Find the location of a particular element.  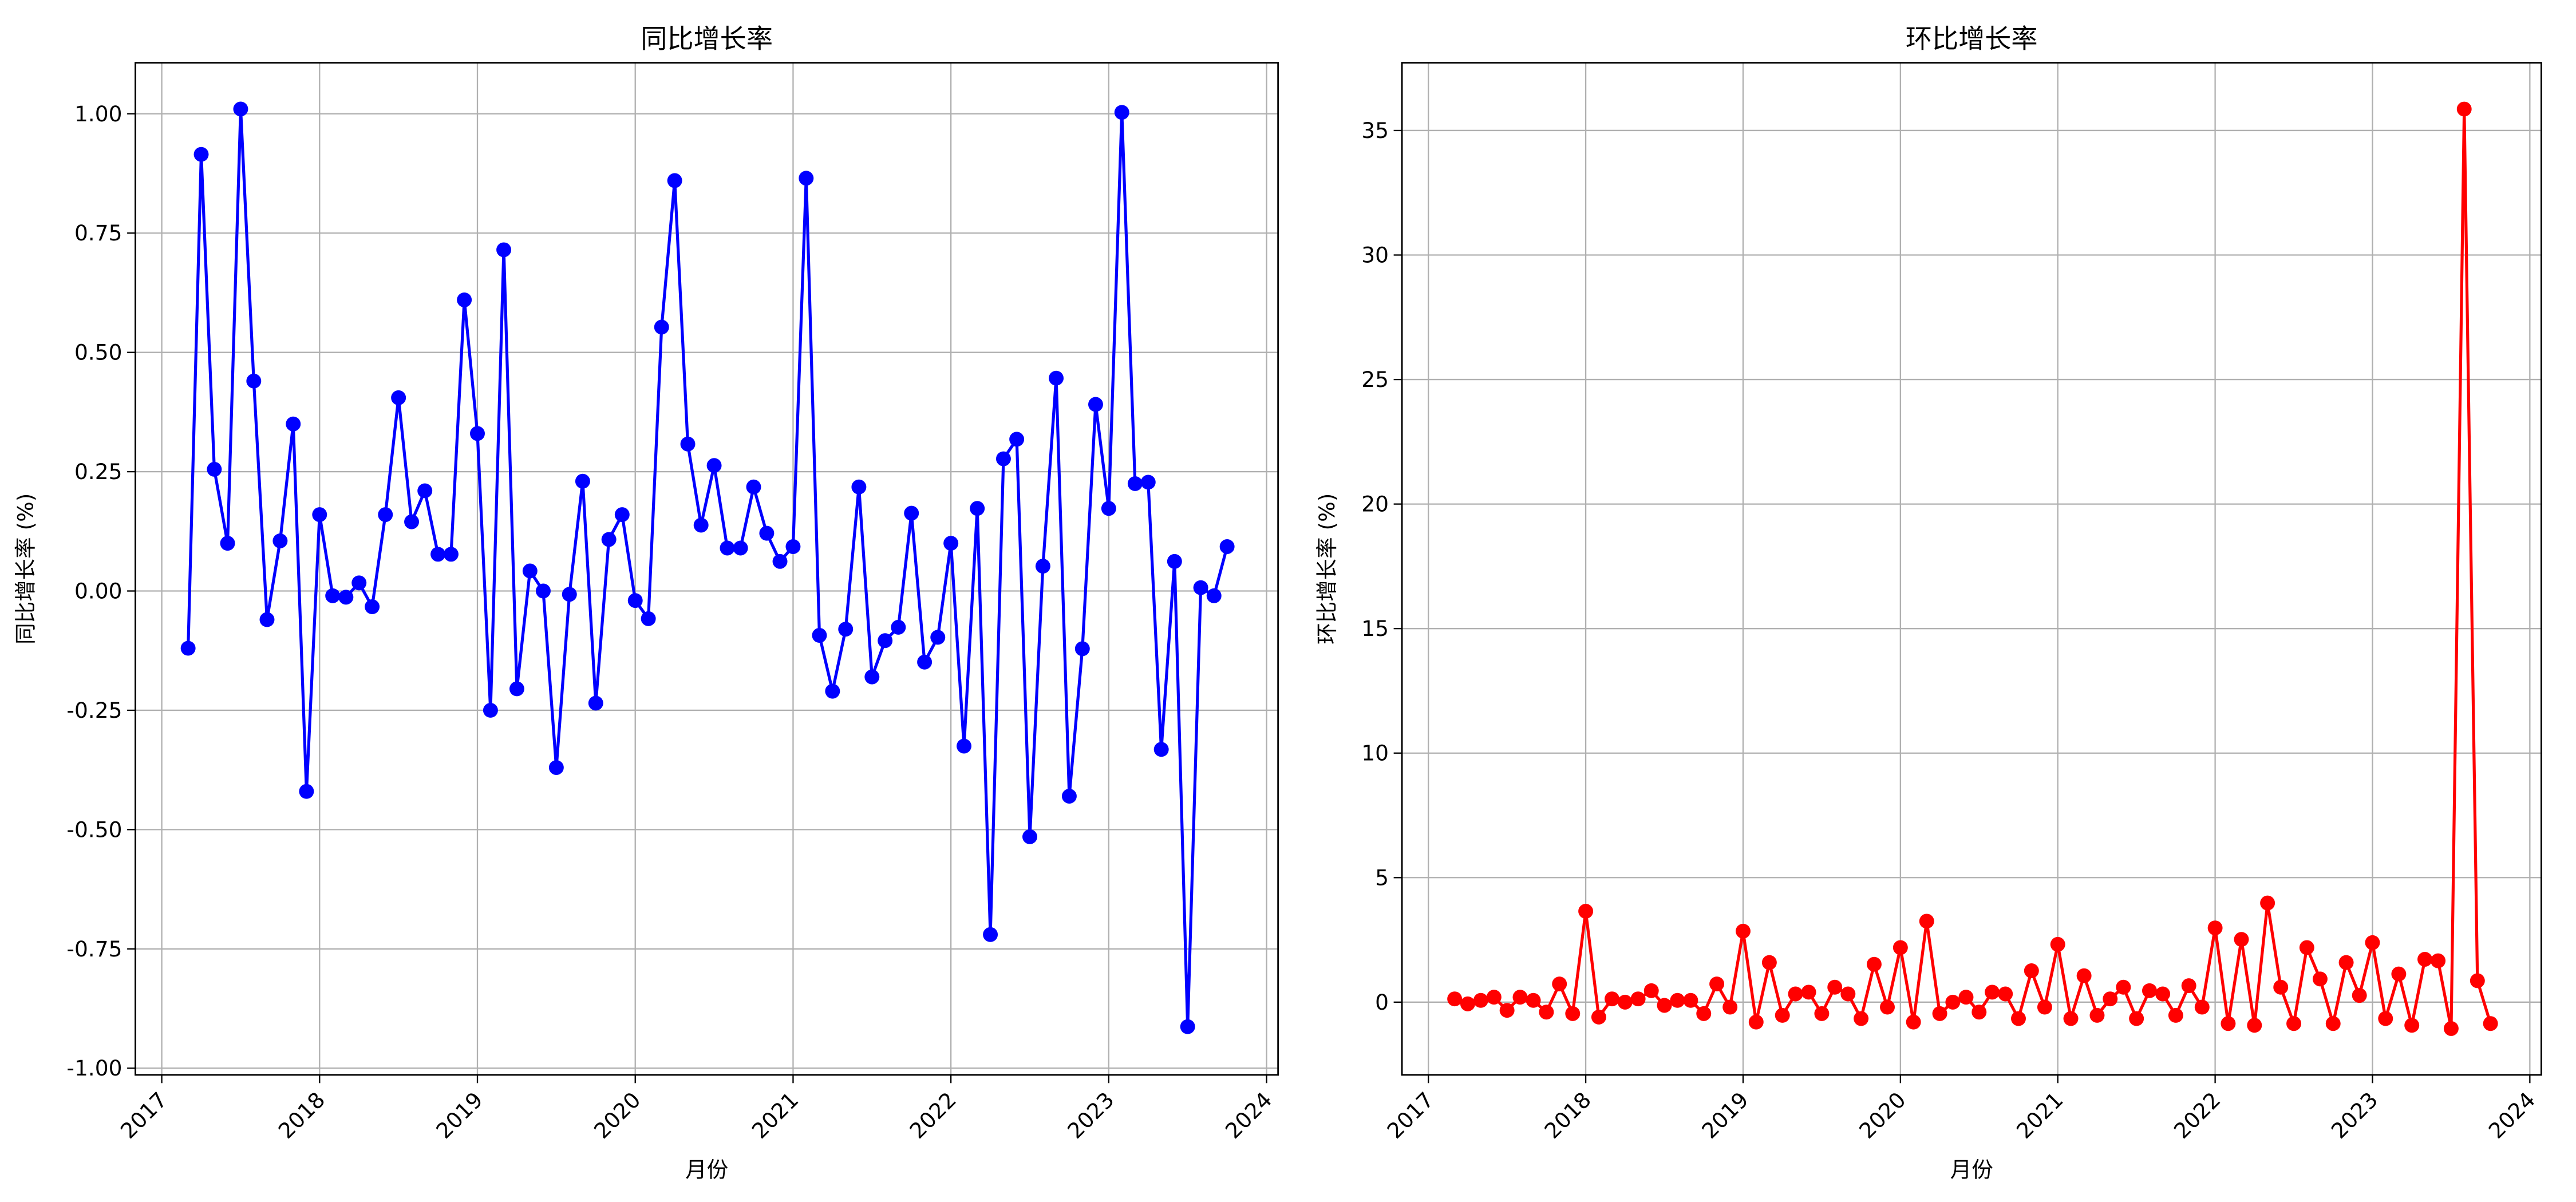

y-tick-label: 0.75 is located at coordinates (98, 233).